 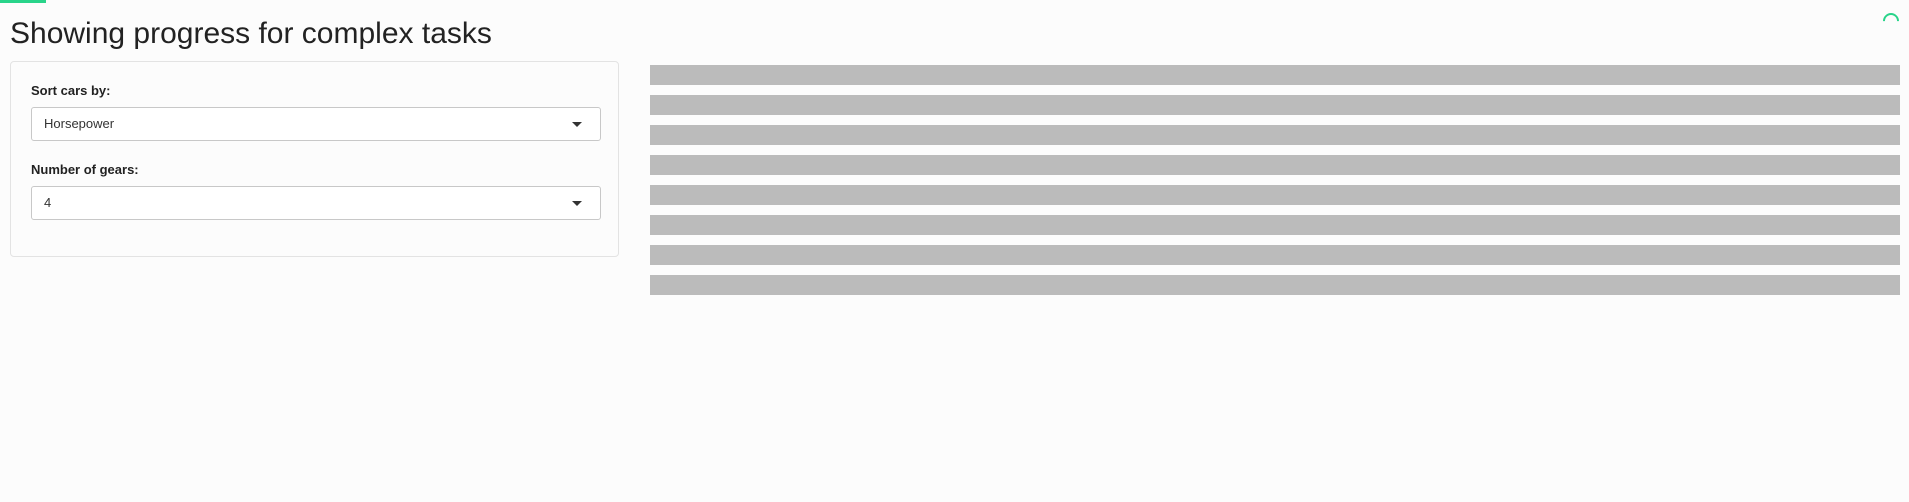 What do you see at coordinates (316, 203) in the screenshot?
I see `gears-select: 4` at bounding box center [316, 203].